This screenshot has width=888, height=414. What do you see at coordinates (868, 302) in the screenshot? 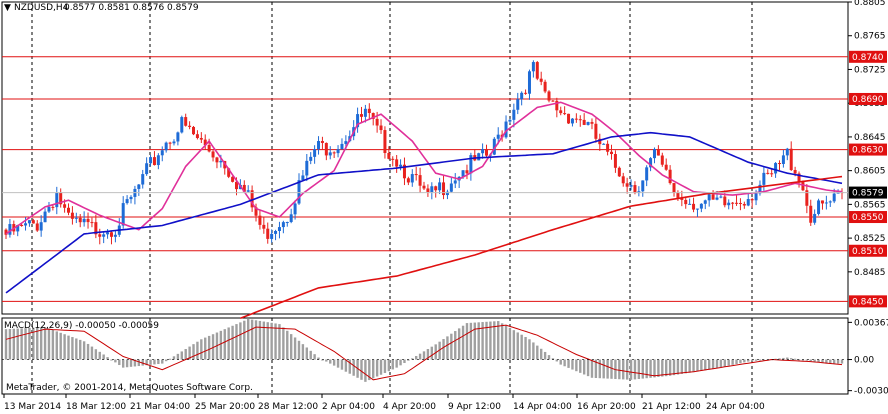
I see `level-price-label: 0.8450` at bounding box center [868, 302].